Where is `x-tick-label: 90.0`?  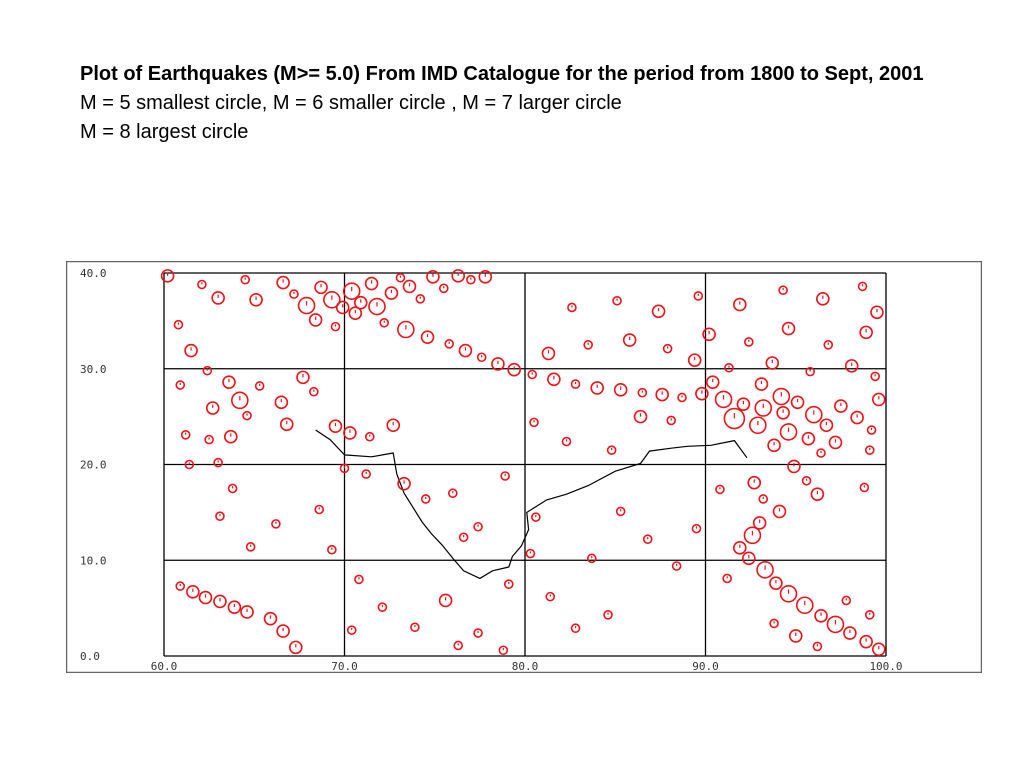 x-tick-label: 90.0 is located at coordinates (705, 666).